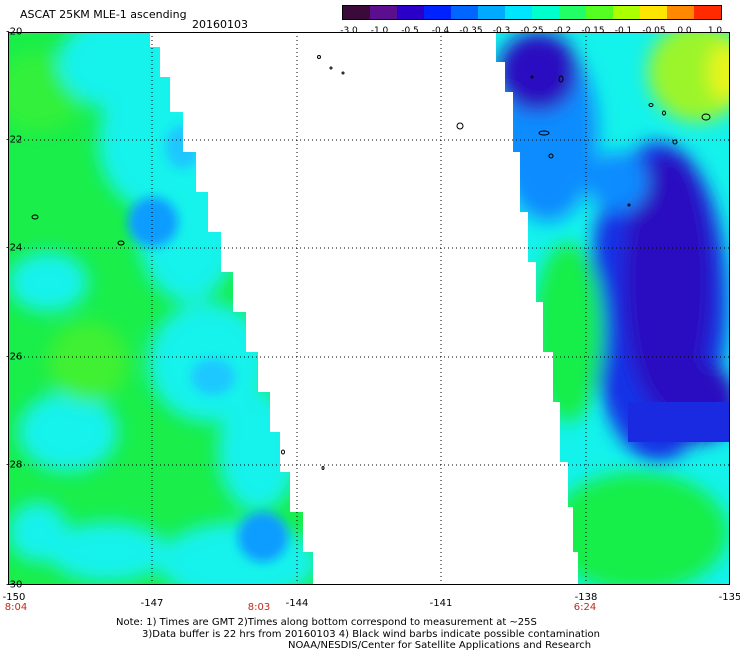  I want to click on colorbar-tick-label: 0.0, so click(684, 31).